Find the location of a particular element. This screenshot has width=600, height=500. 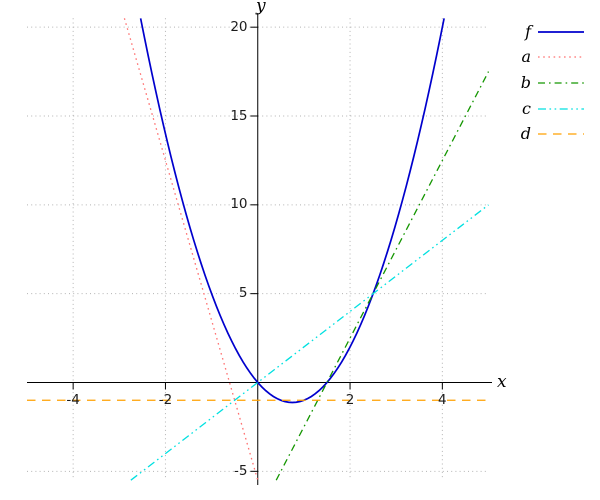

legend-item-c: c is located at coordinates (548, 109).